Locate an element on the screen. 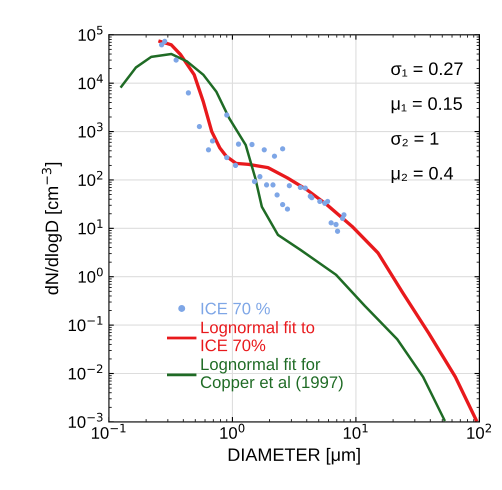 This screenshot has height=490, width=502. y-tick-label: 10$^{−2}$ is located at coordinates (85, 372).